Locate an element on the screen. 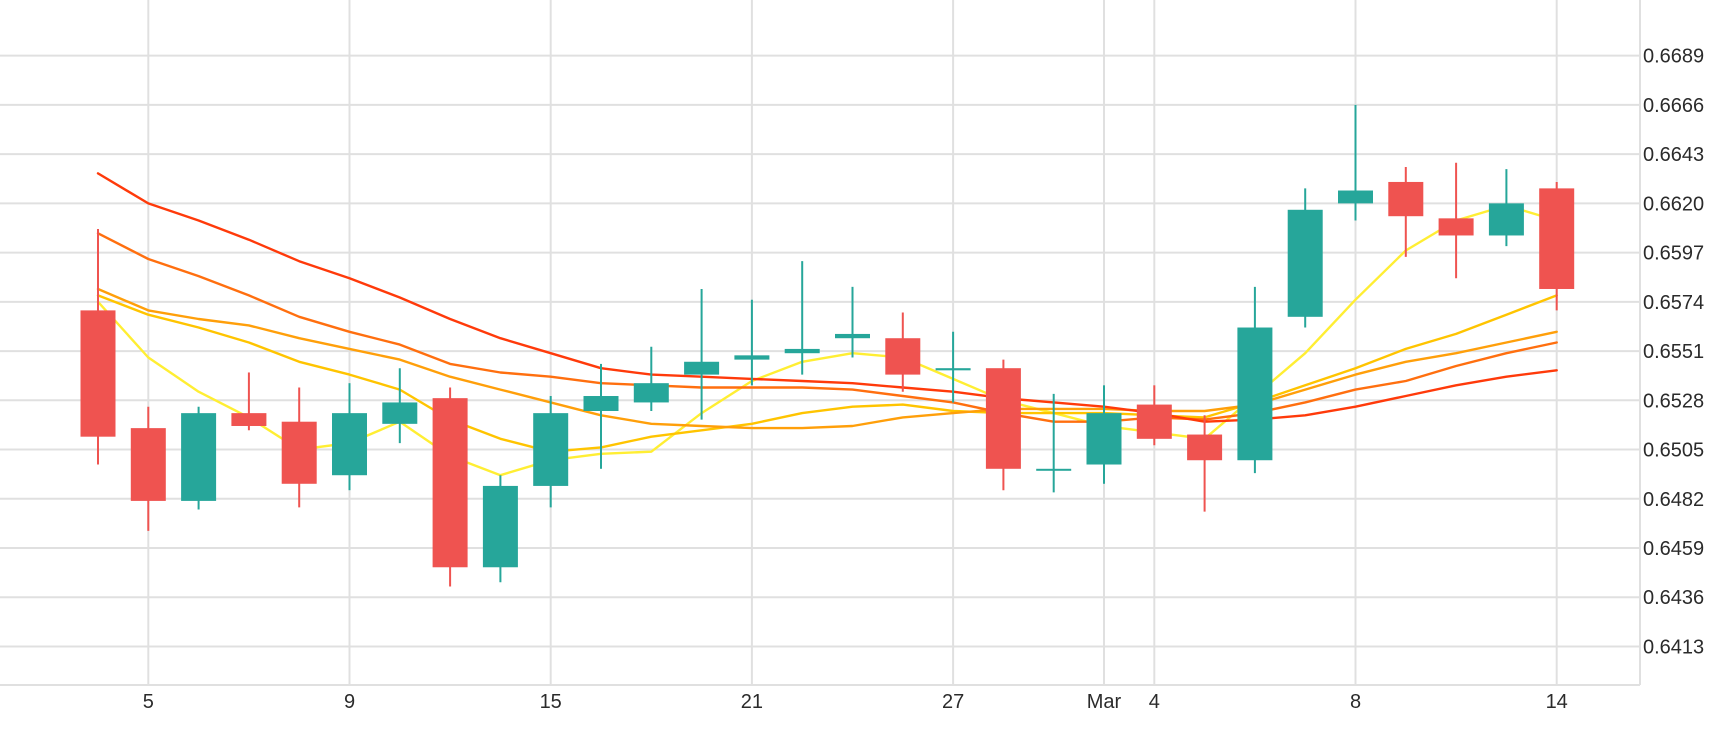 This screenshot has width=1730, height=735. x-tick-label: 4 is located at coordinates (1154, 702).